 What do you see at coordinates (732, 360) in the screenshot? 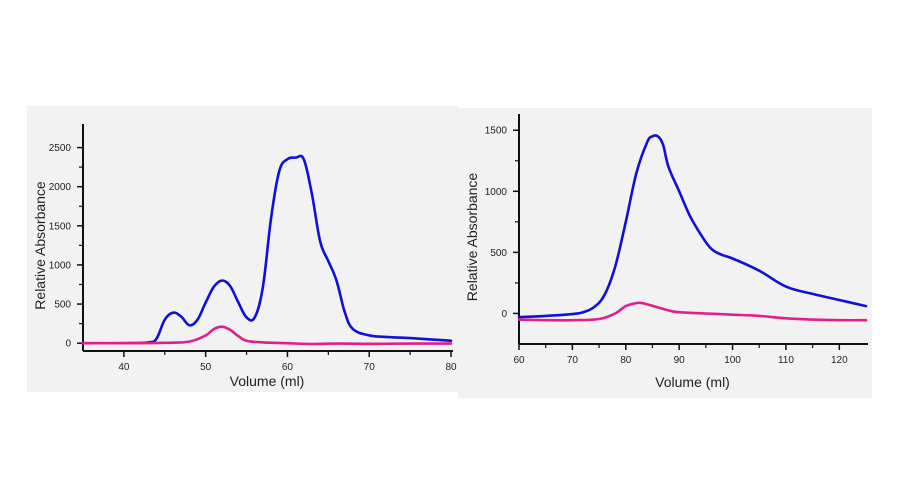
I see `right-x-tick-label: 100` at bounding box center [732, 360].